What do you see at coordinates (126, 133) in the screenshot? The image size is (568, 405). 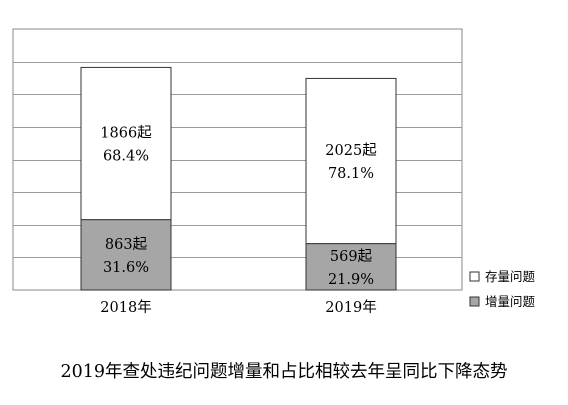 I see `bar-value-label: 1866起` at bounding box center [126, 133].